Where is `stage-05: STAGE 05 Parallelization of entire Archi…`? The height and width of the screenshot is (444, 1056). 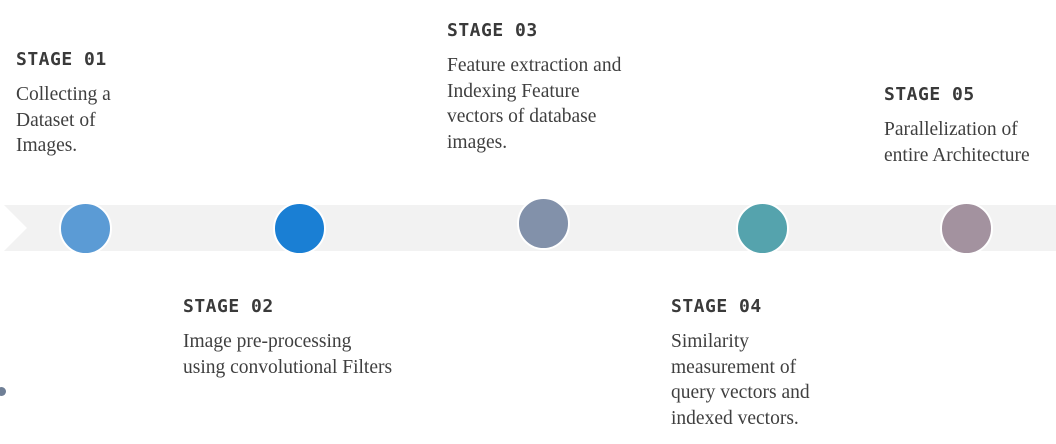
stage-05: STAGE 05 Parallelization of entire Archi… is located at coordinates (969, 126).